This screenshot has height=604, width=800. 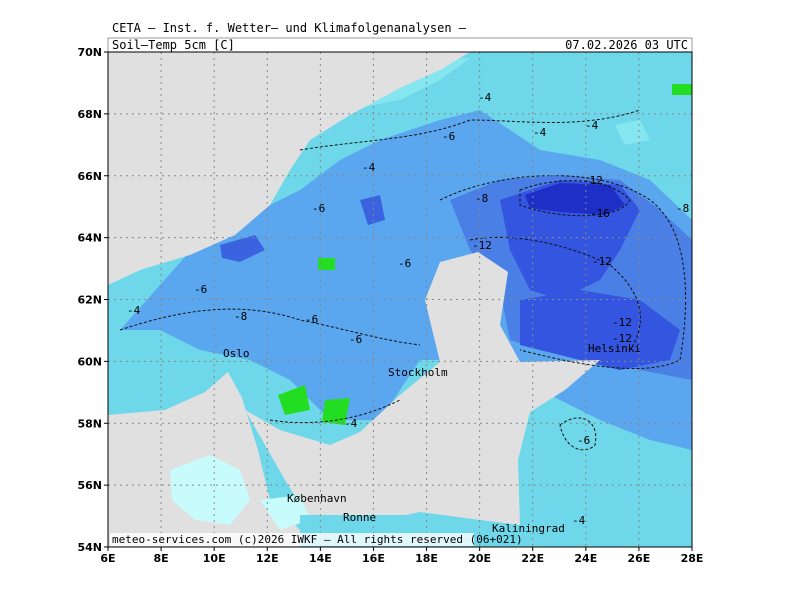 What do you see at coordinates (161, 558) in the screenshot?
I see `lon-label: 8E` at bounding box center [161, 558].